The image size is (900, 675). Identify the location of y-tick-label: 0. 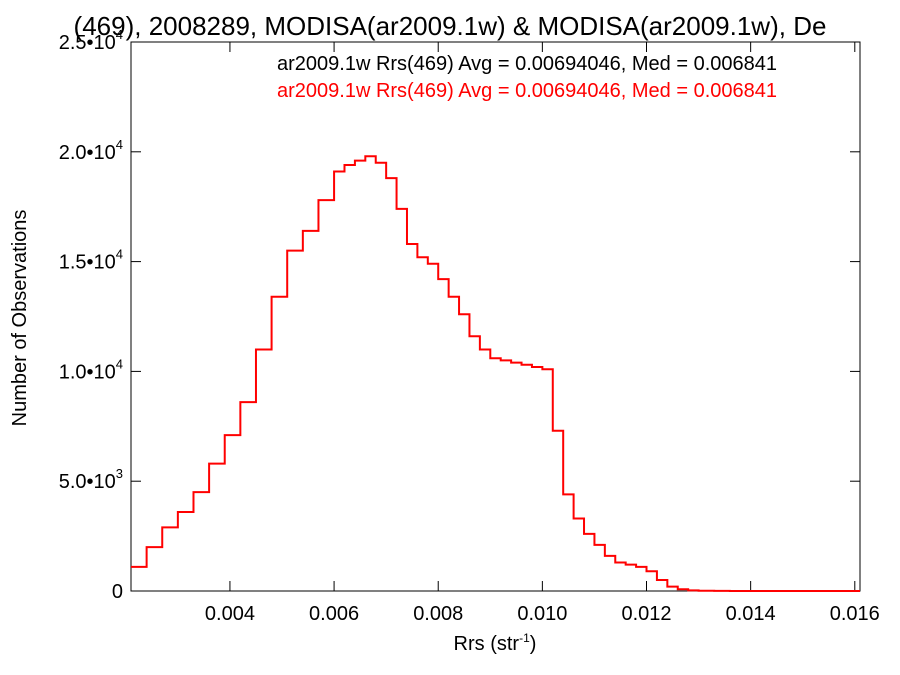
(117, 592).